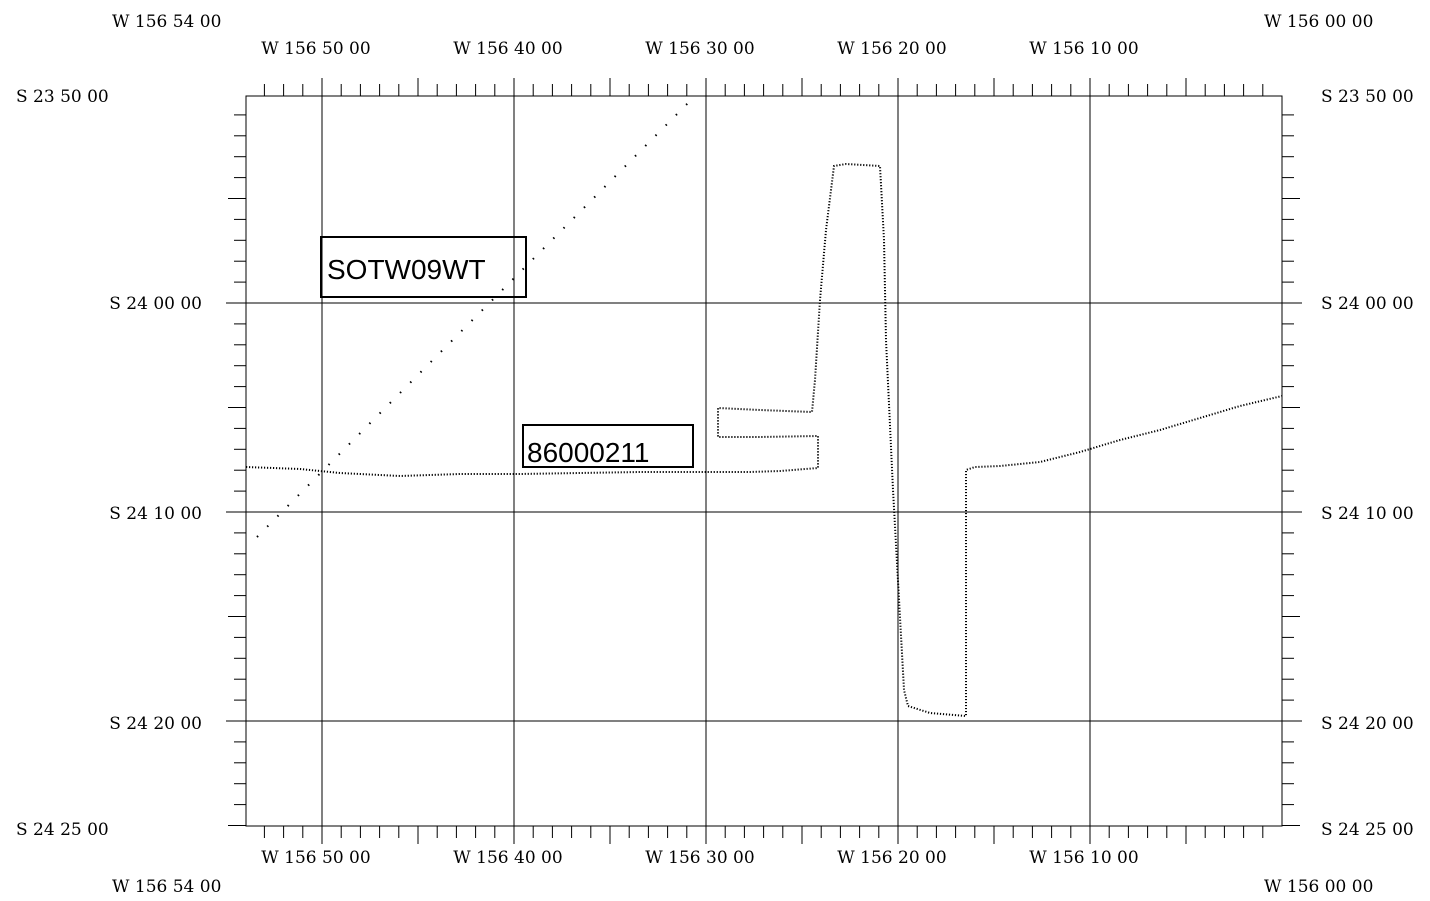 This screenshot has width=1430, height=901. I want to click on lon-label-bottom: W 156 30 00, so click(700, 858).